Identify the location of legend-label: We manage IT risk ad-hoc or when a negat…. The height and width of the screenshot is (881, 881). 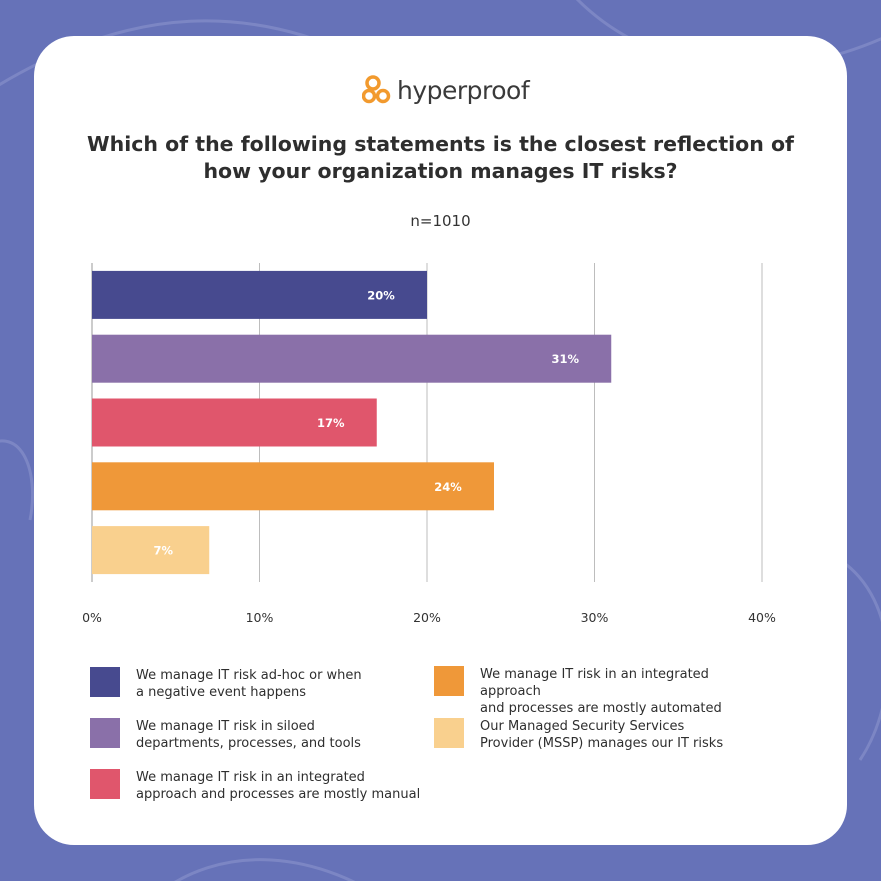
(249, 684).